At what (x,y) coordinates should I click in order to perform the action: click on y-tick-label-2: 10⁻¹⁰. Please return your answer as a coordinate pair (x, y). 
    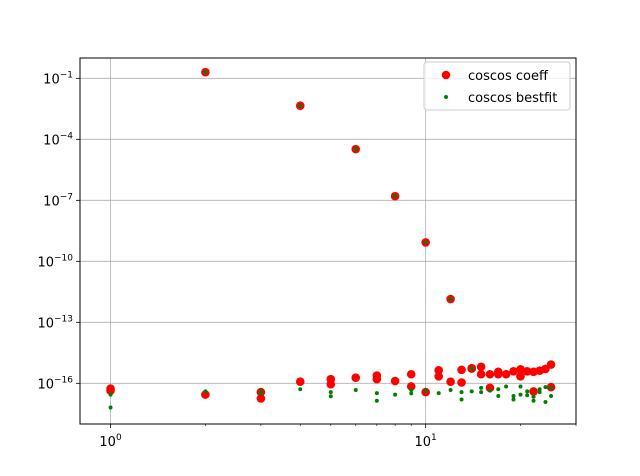
    Looking at the image, I should click on (55, 261).